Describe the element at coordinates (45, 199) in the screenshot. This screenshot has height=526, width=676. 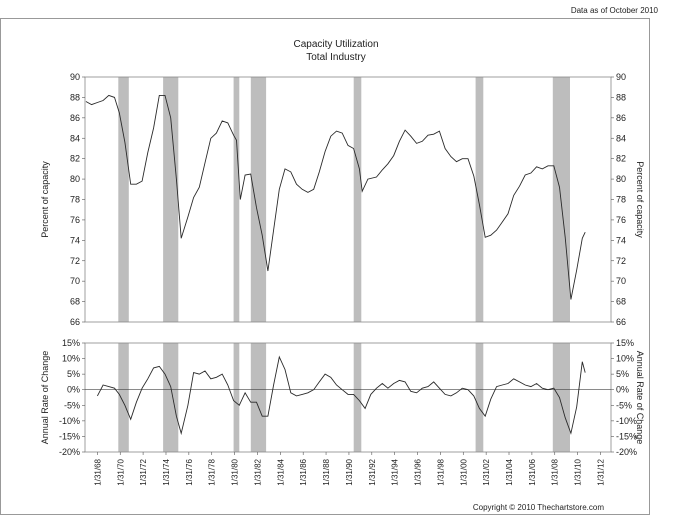
I see `y-axis-label-left-top: Percent of capacity` at that location.